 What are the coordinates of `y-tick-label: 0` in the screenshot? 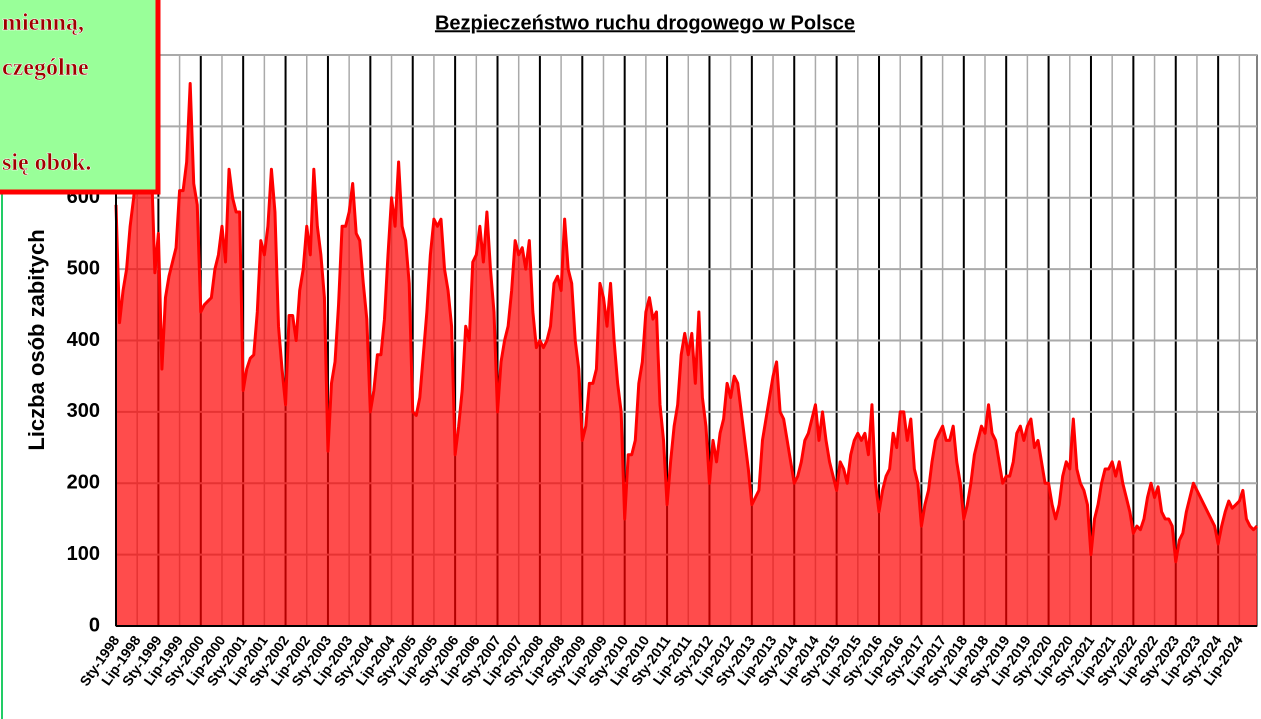 It's located at (94, 625).